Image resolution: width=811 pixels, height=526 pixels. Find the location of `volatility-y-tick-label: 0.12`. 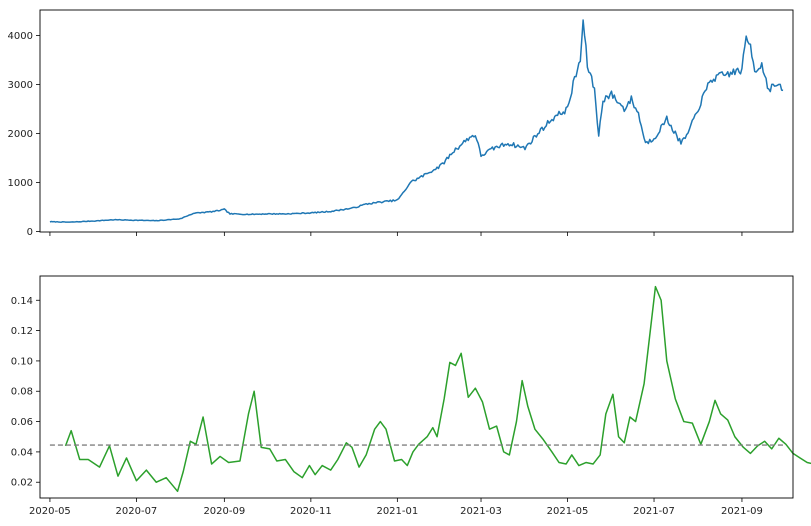

volatility-y-tick-label: 0.12 is located at coordinates (22, 331).